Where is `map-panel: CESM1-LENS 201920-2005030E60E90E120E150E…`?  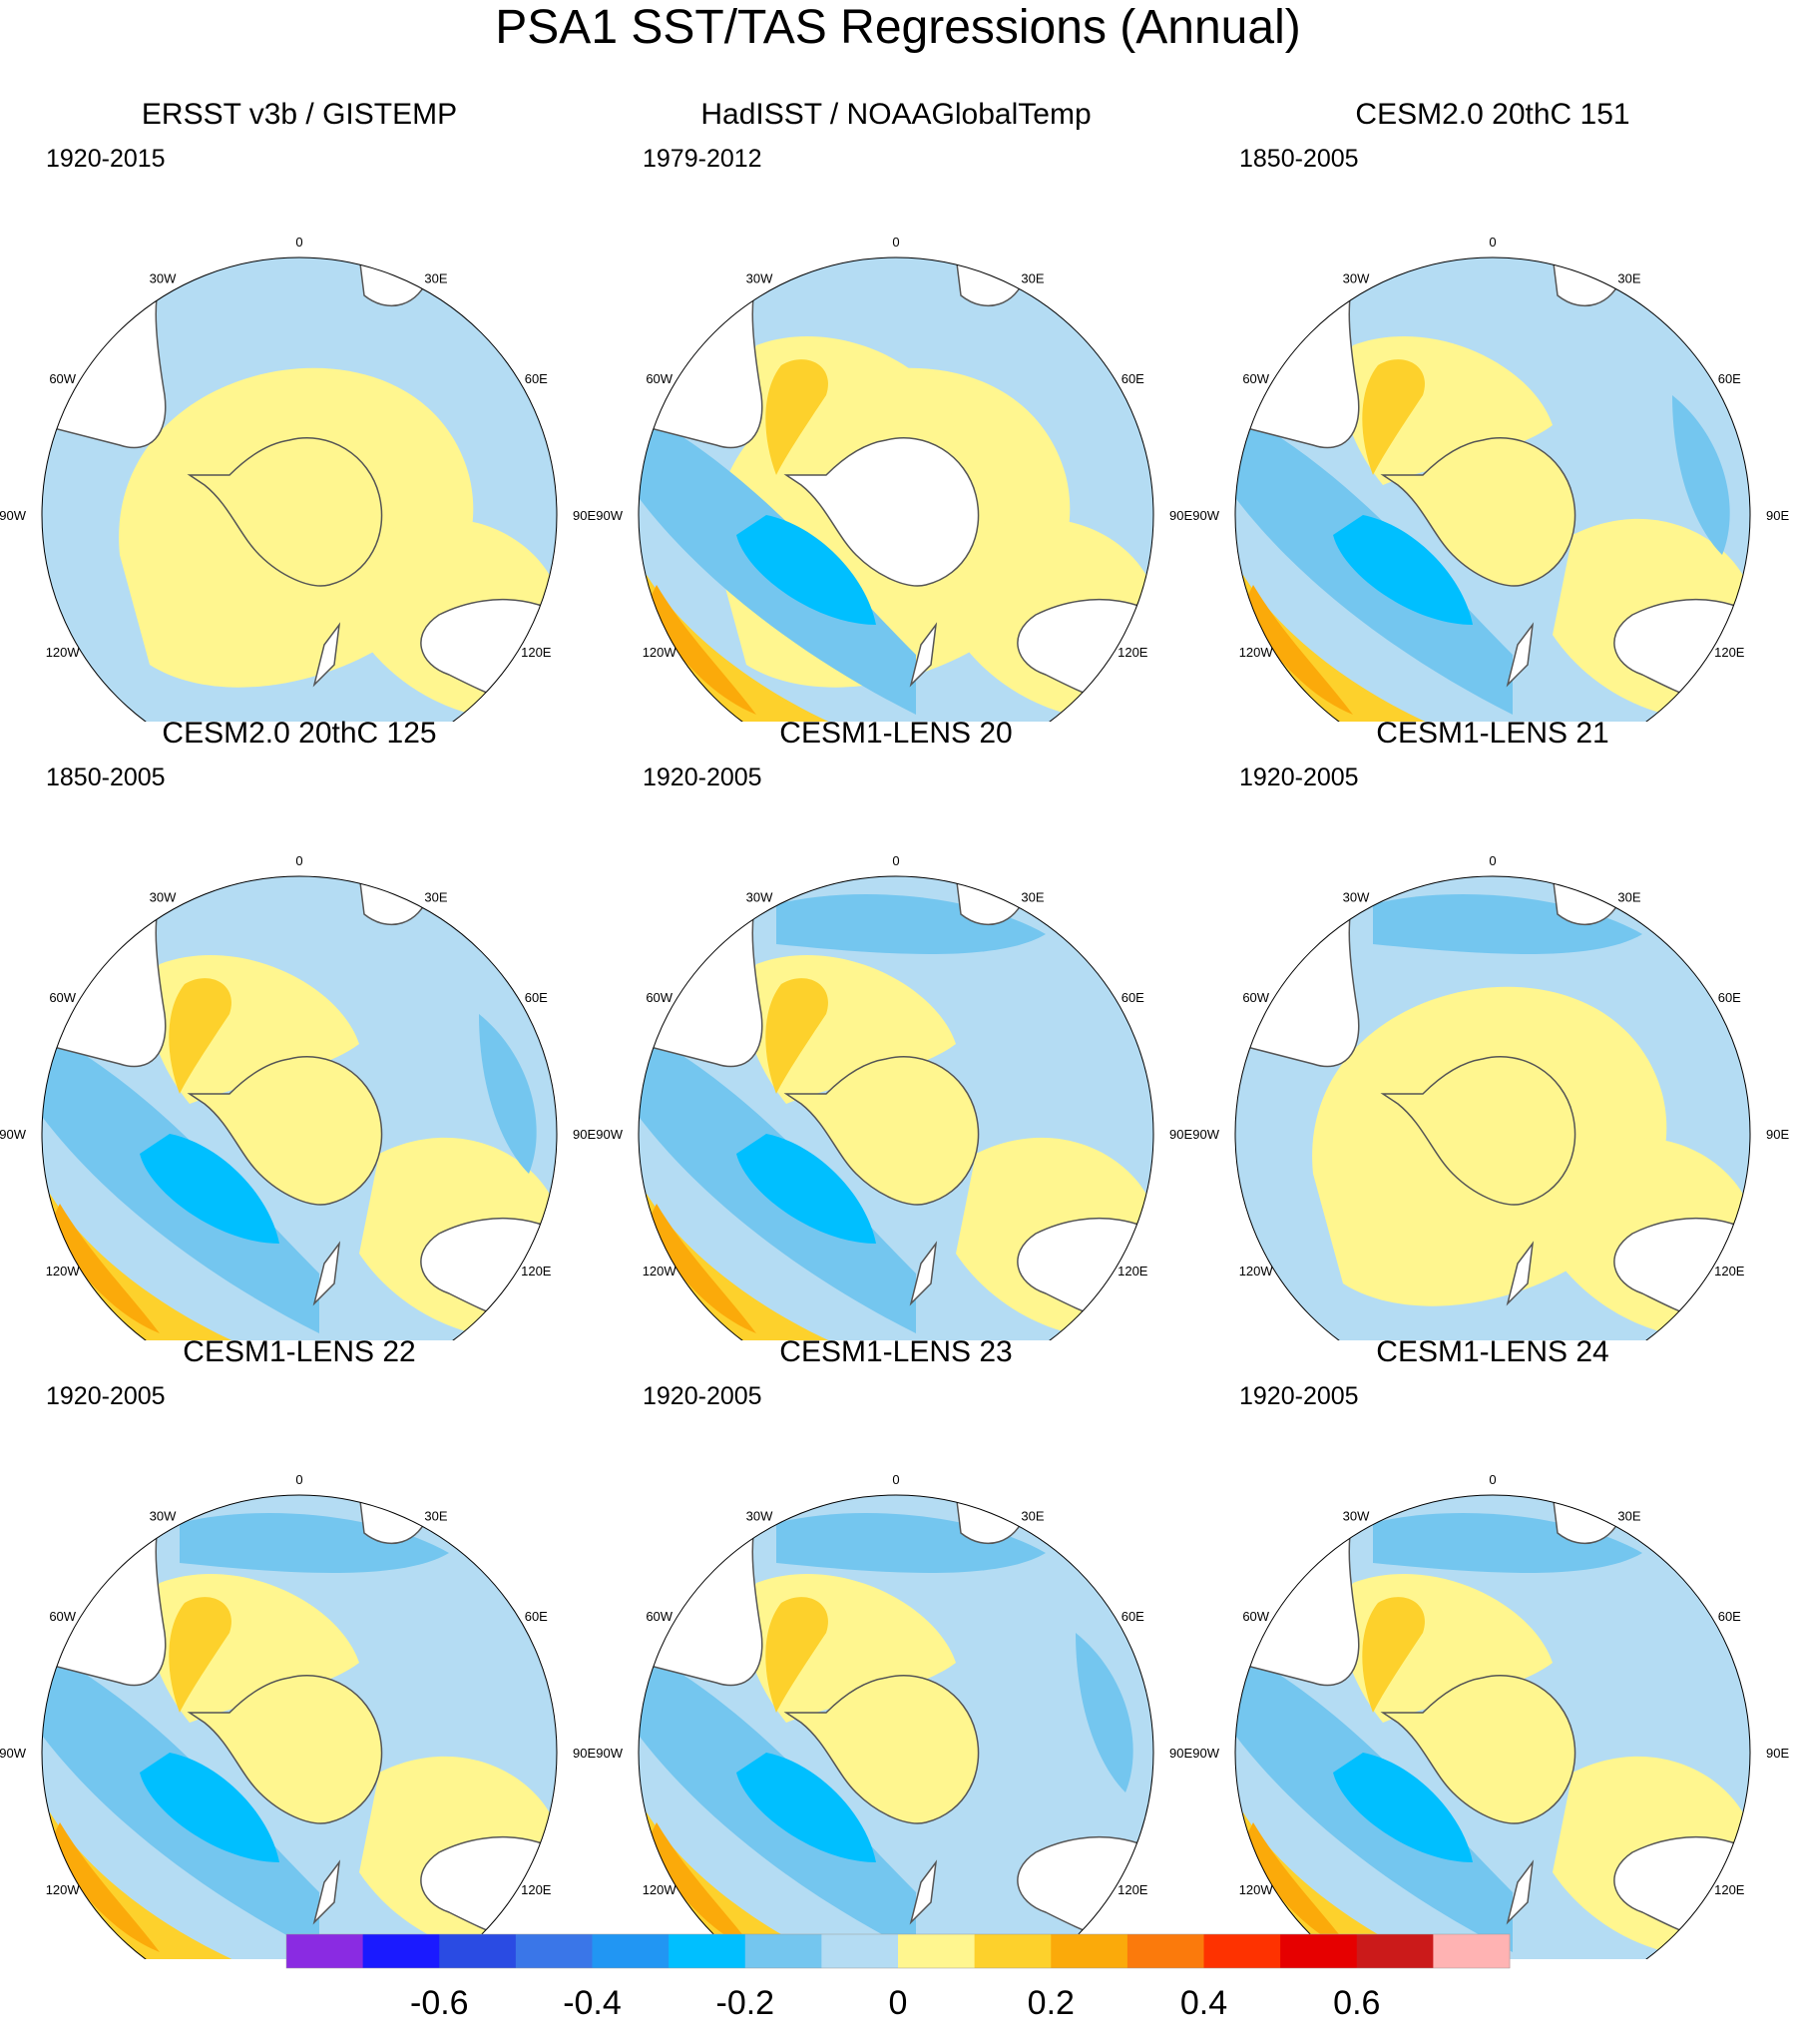
map-panel: CESM1-LENS 201920-2005030E60E90E120E150E… is located at coordinates (896, 1028).